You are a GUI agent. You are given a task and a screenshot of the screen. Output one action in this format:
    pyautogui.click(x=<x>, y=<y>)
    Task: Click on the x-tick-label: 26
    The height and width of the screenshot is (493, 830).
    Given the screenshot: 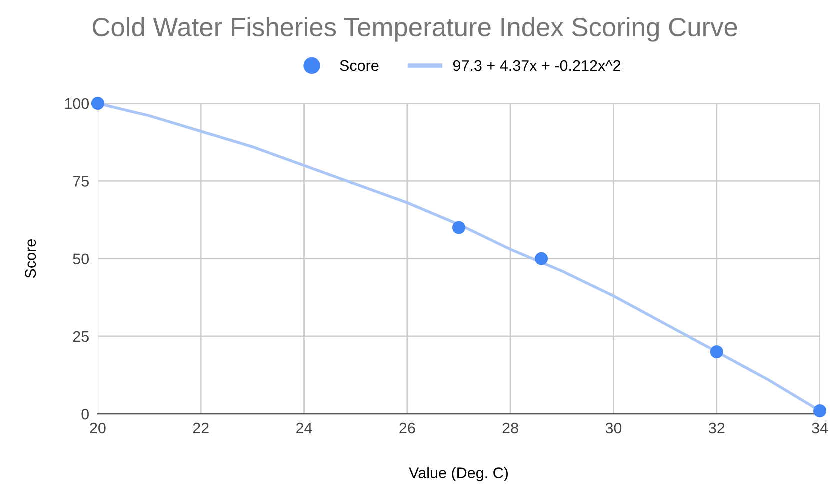 What is the action you would take?
    pyautogui.click(x=408, y=428)
    